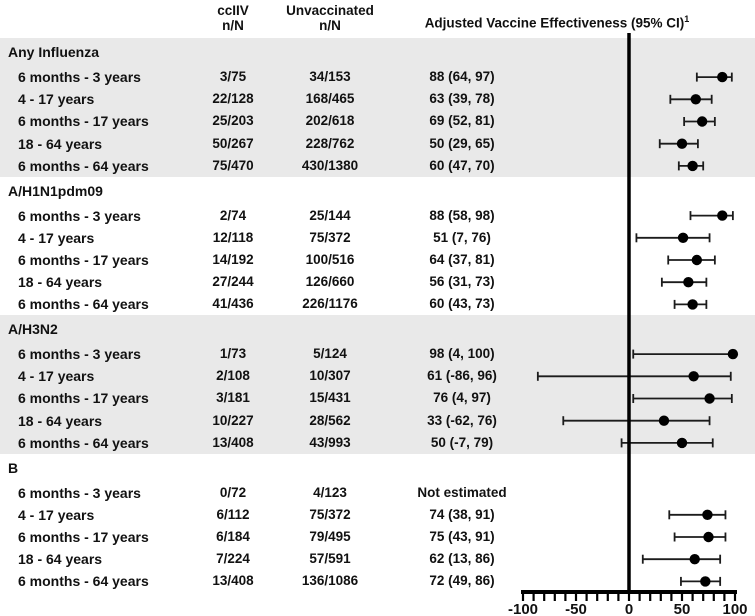  Describe the element at coordinates (523, 608) in the screenshot. I see `axis-tick-label: -100` at that location.